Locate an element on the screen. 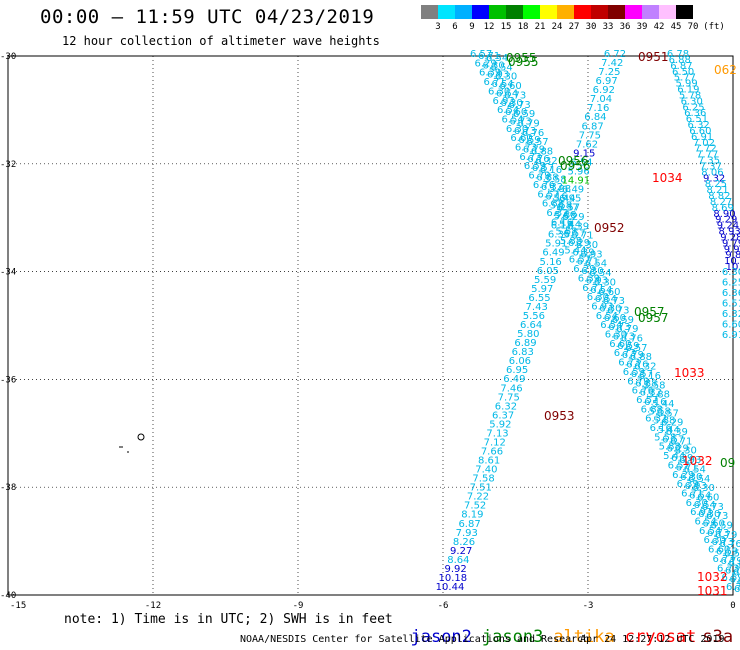 The image size is (740, 650). wave-height-value: 7.22 is located at coordinates (478, 497).